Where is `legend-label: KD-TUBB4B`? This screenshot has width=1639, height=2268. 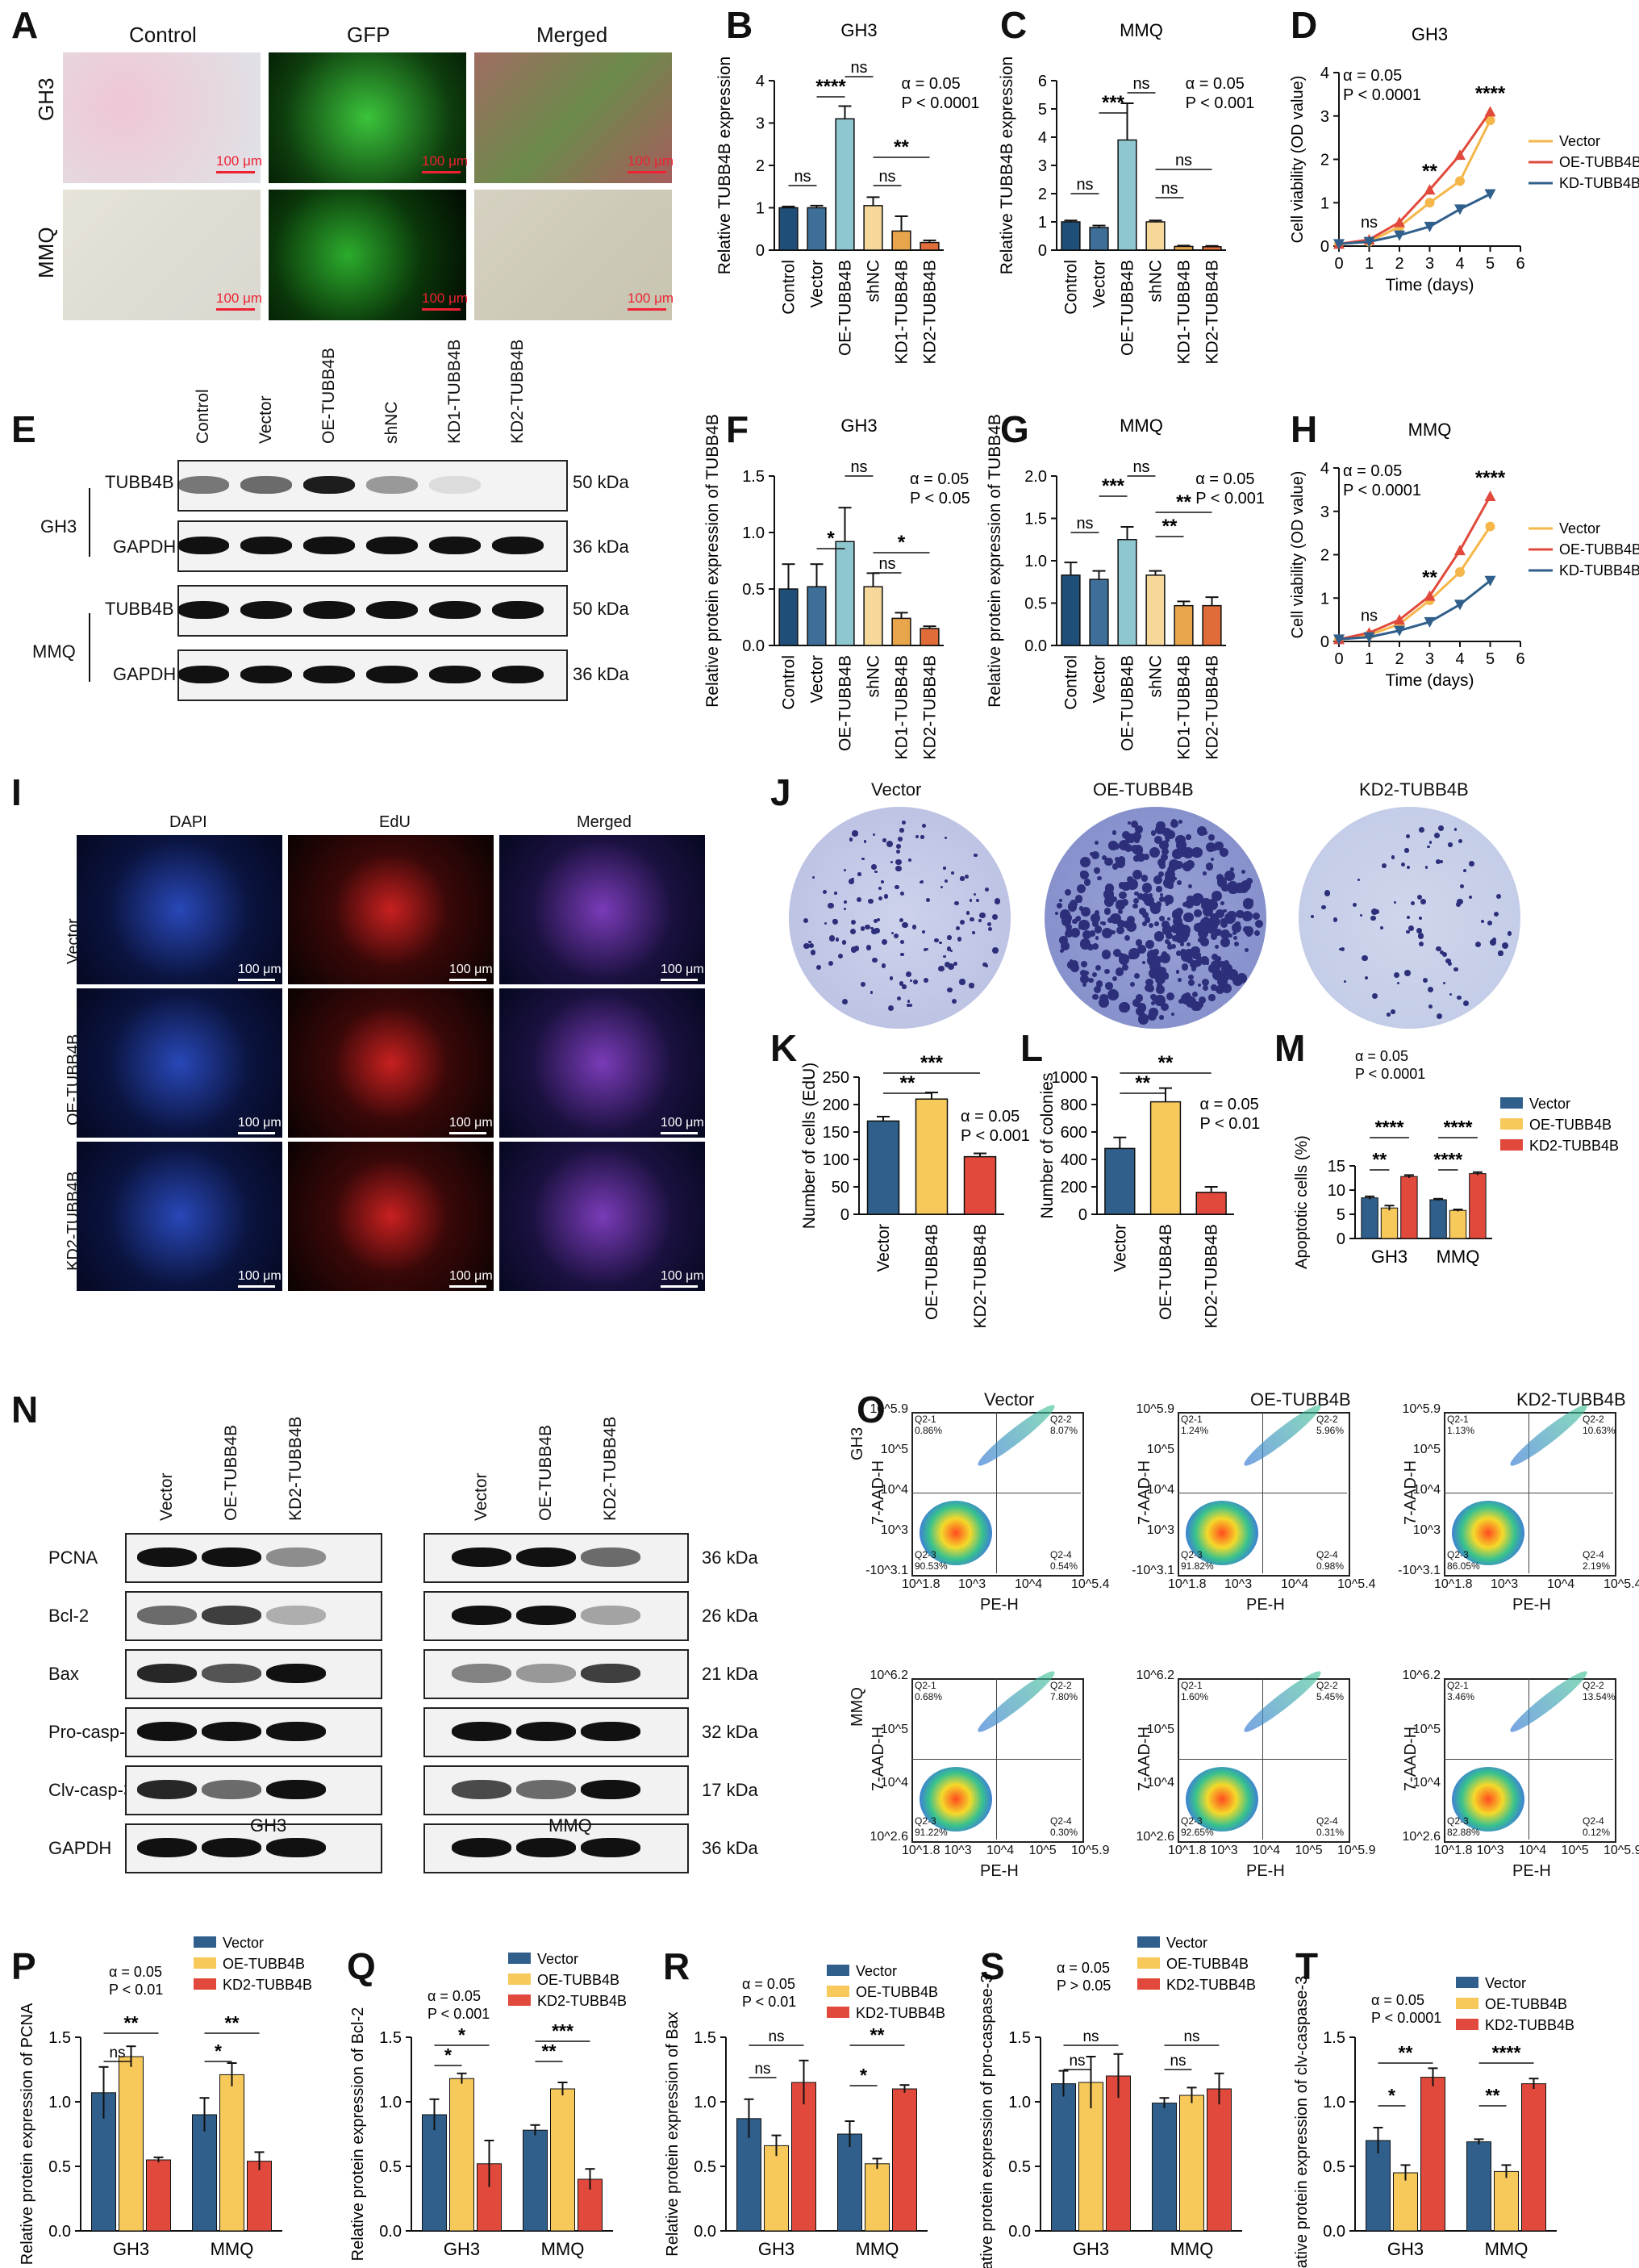
legend-label: KD-TUBB4B is located at coordinates (1599, 570).